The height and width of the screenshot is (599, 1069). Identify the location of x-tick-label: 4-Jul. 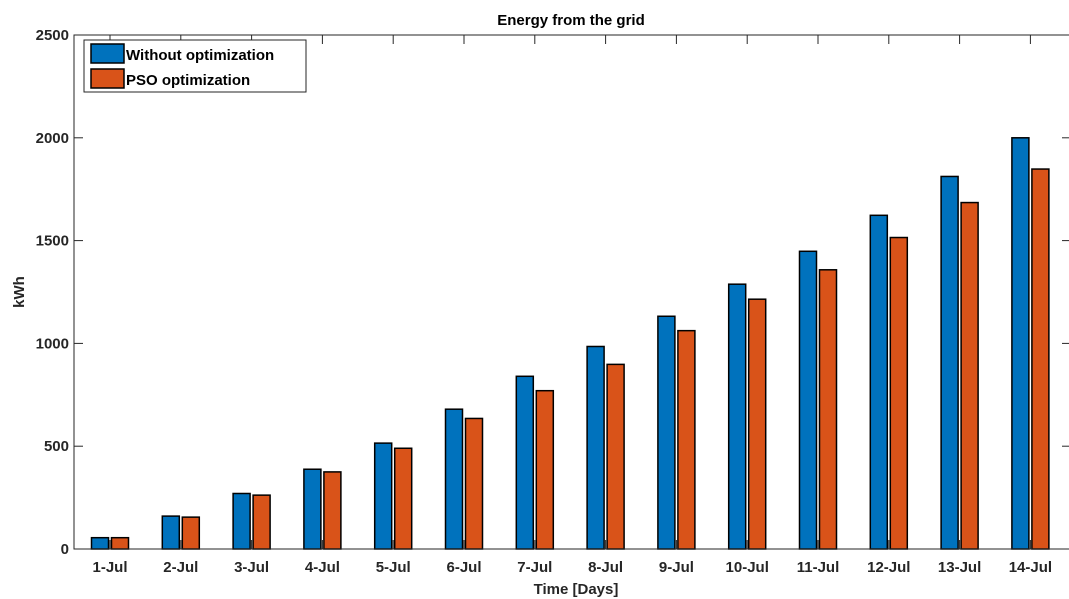
(322, 567).